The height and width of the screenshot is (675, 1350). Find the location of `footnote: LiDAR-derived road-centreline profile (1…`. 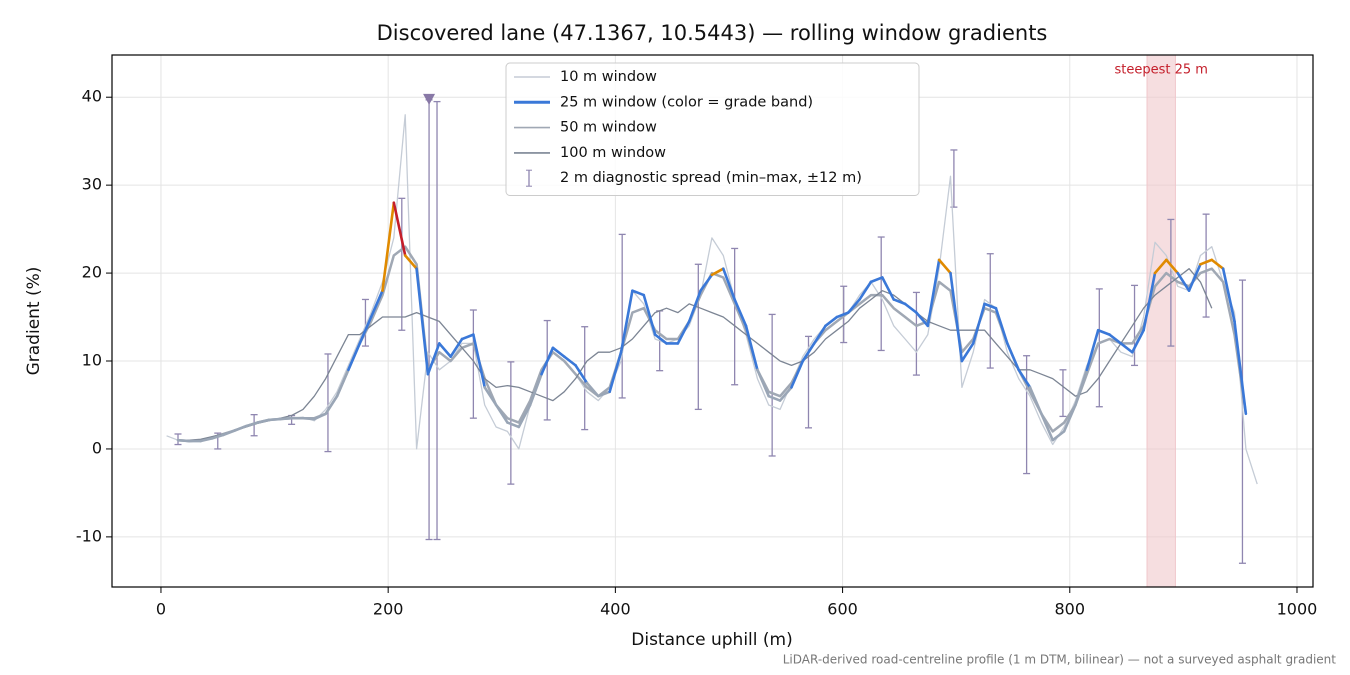

footnote: LiDAR-derived road-centreline profile (1… is located at coordinates (1060, 660).